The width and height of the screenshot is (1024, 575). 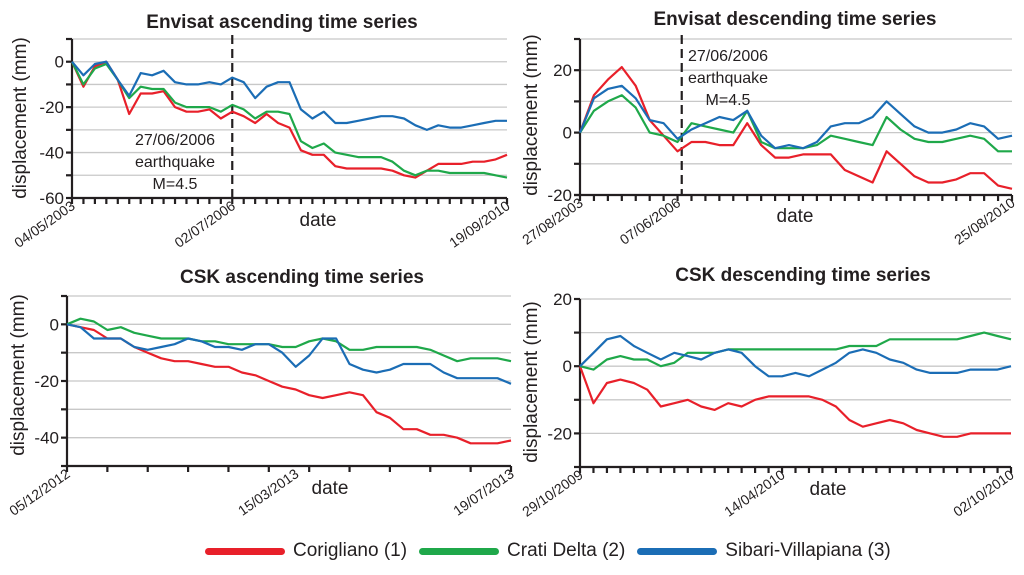 What do you see at coordinates (268, 491) in the screenshot?
I see `x-tick-label: 15/03/2013` at bounding box center [268, 491].